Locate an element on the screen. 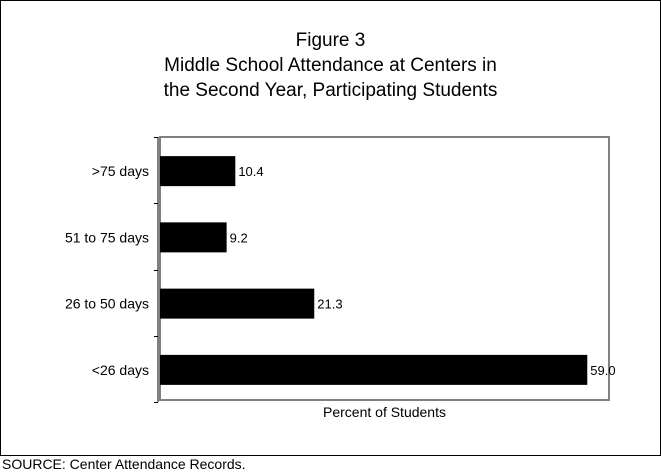 This screenshot has width=661, height=475. x-axis-title: Percent of Students is located at coordinates (384, 412).